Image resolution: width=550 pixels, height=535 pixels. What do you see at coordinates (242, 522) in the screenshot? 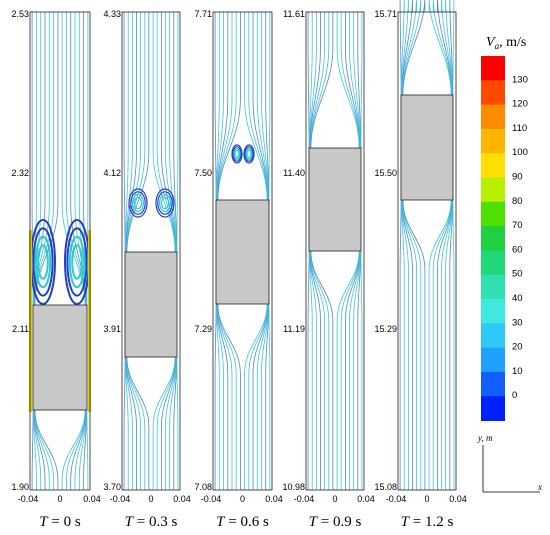
I see `panel-caption: T = 0.6 s` at bounding box center [242, 522].